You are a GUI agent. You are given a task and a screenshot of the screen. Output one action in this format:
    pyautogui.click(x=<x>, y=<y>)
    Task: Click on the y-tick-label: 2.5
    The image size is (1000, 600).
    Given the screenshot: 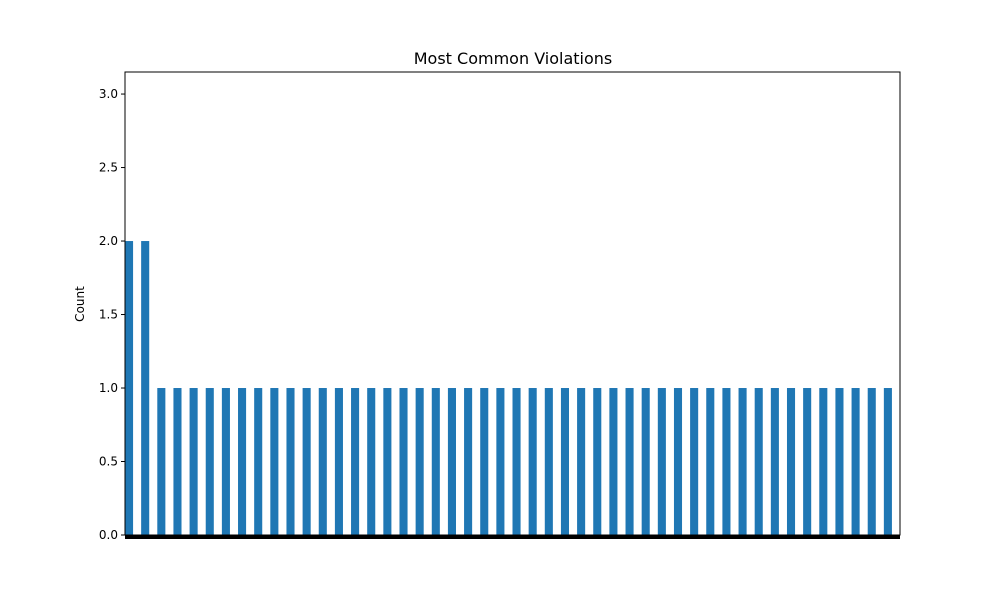 What is the action you would take?
    pyautogui.click(x=108, y=168)
    